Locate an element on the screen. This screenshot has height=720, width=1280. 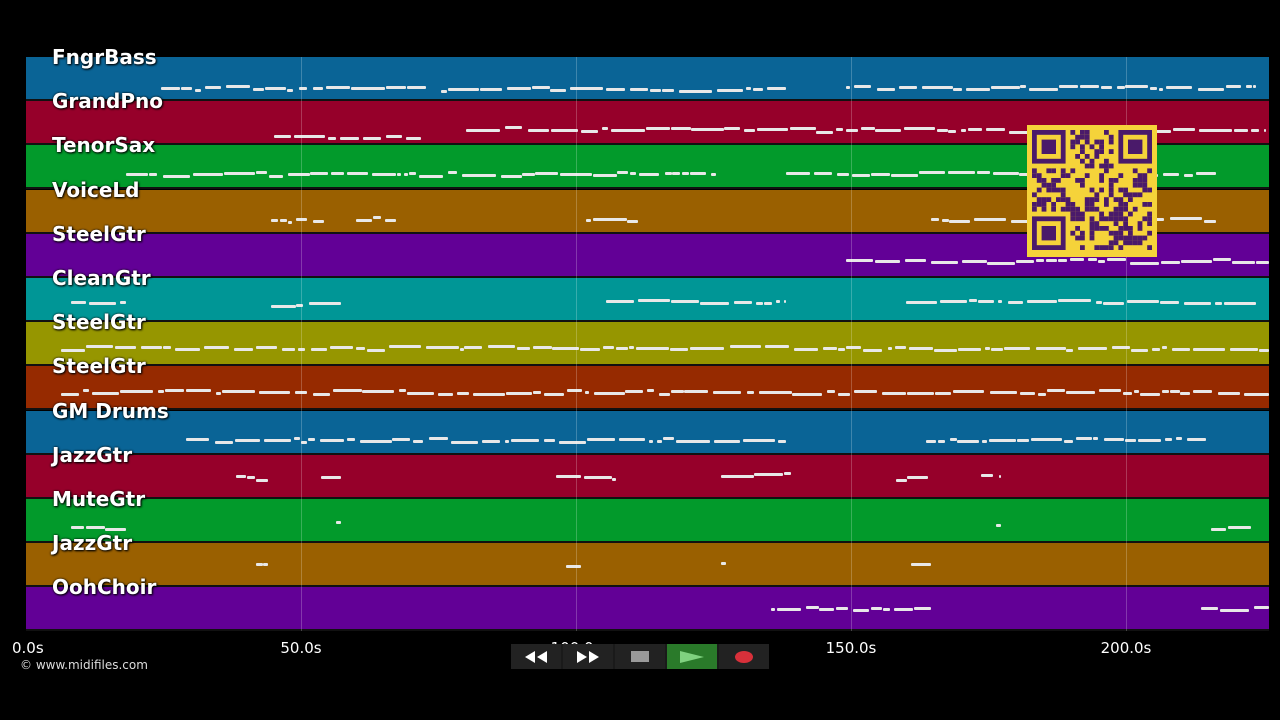
copyright-text: © www.midifiles.com is located at coordinates (84, 665).